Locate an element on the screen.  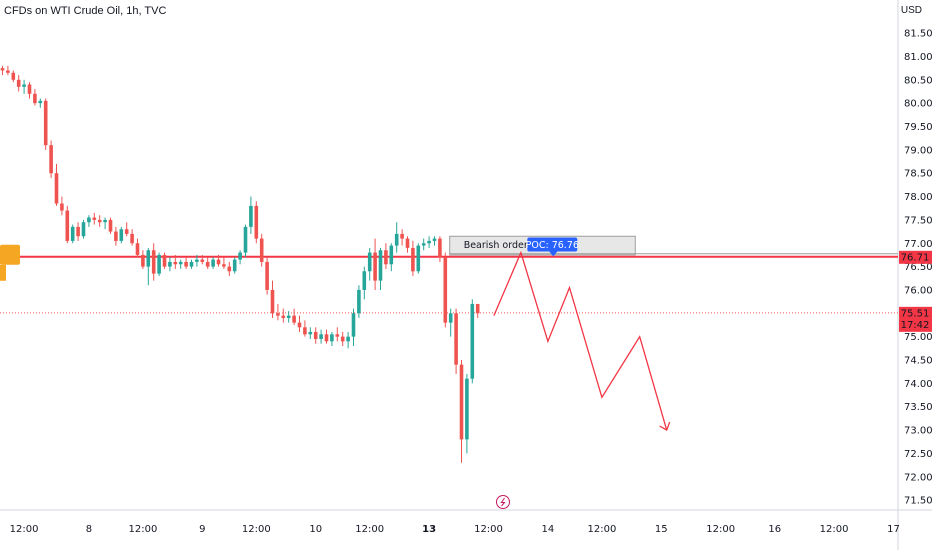
y-tick-label: 76.50 is located at coordinates (918, 267).